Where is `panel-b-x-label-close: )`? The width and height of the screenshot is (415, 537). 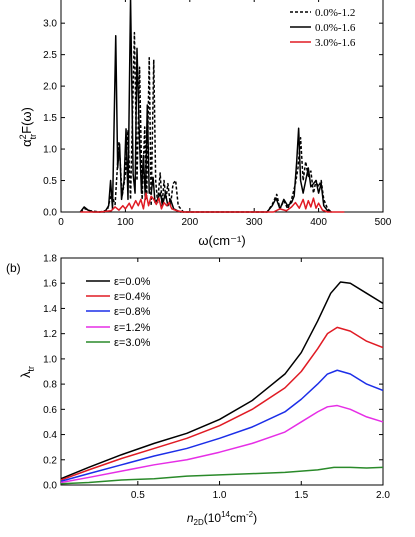 panel-b-x-label-close: ) is located at coordinates (255, 518).